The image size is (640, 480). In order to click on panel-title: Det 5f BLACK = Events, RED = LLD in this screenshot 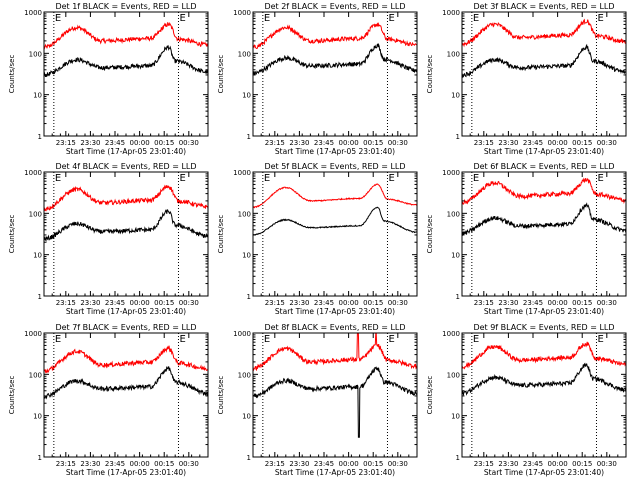, I will do `click(334, 166)`.